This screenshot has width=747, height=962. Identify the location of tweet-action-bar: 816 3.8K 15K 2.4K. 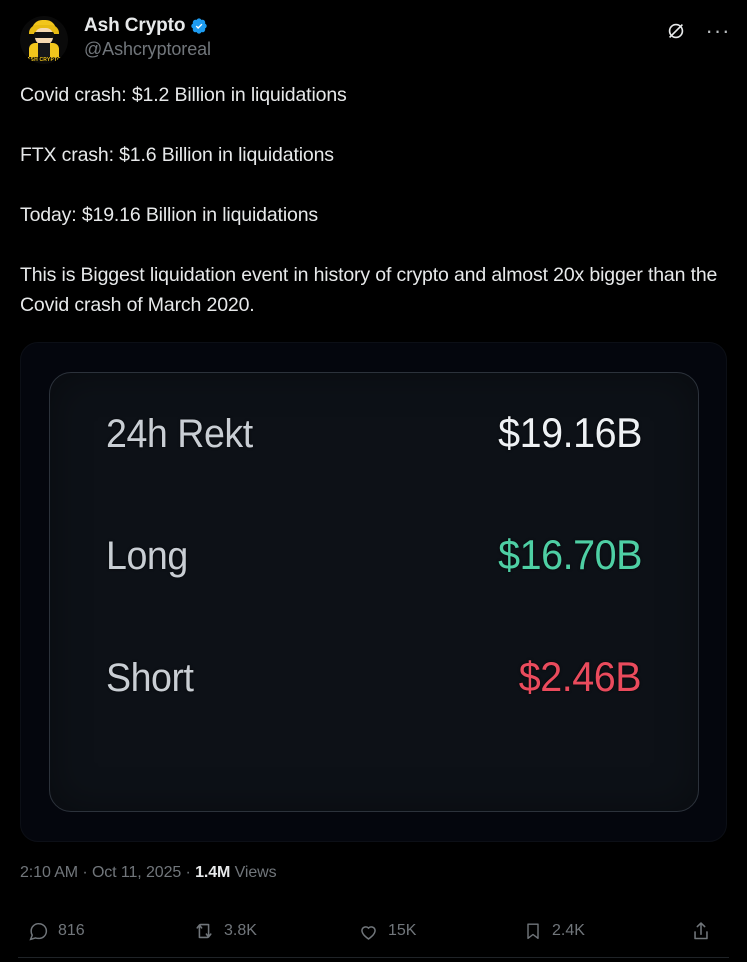
(373, 931).